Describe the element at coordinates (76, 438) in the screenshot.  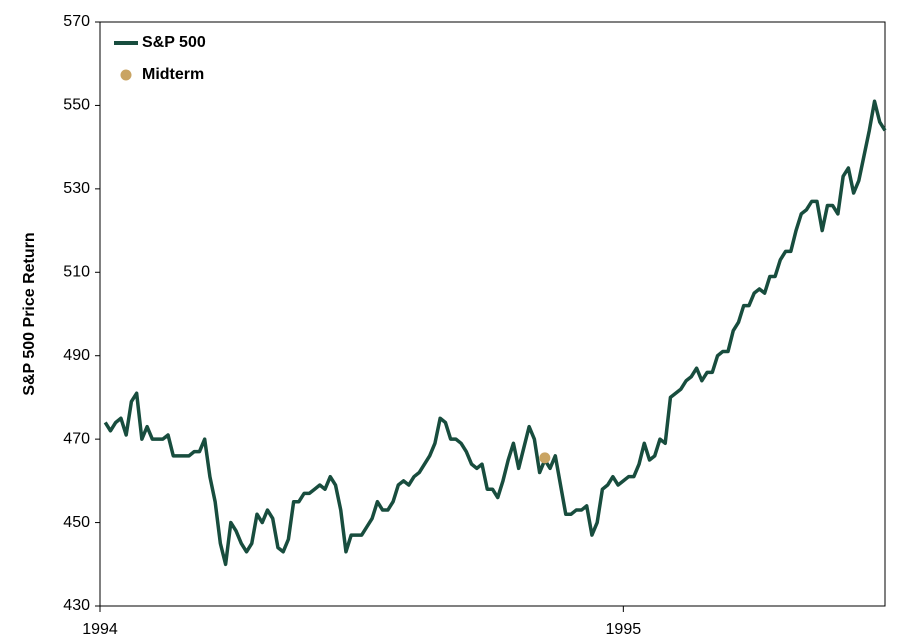
I see `y-tick-label: 470` at that location.